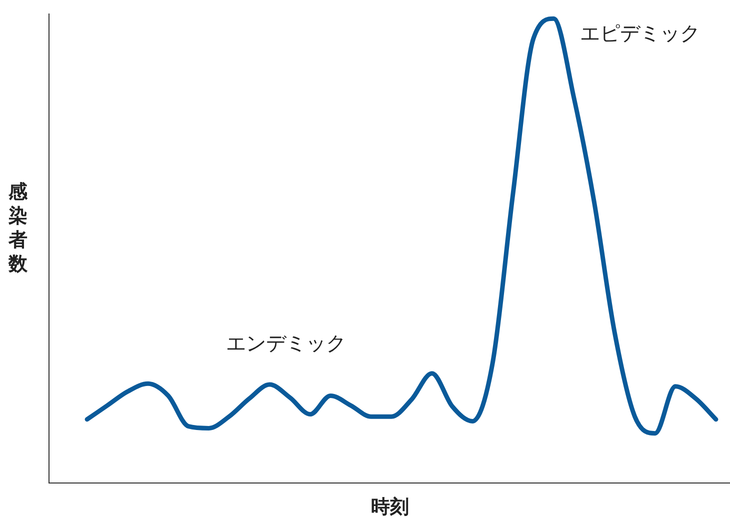  Describe the element at coordinates (640, 33) in the screenshot. I see `annotation: エピデミック` at that location.